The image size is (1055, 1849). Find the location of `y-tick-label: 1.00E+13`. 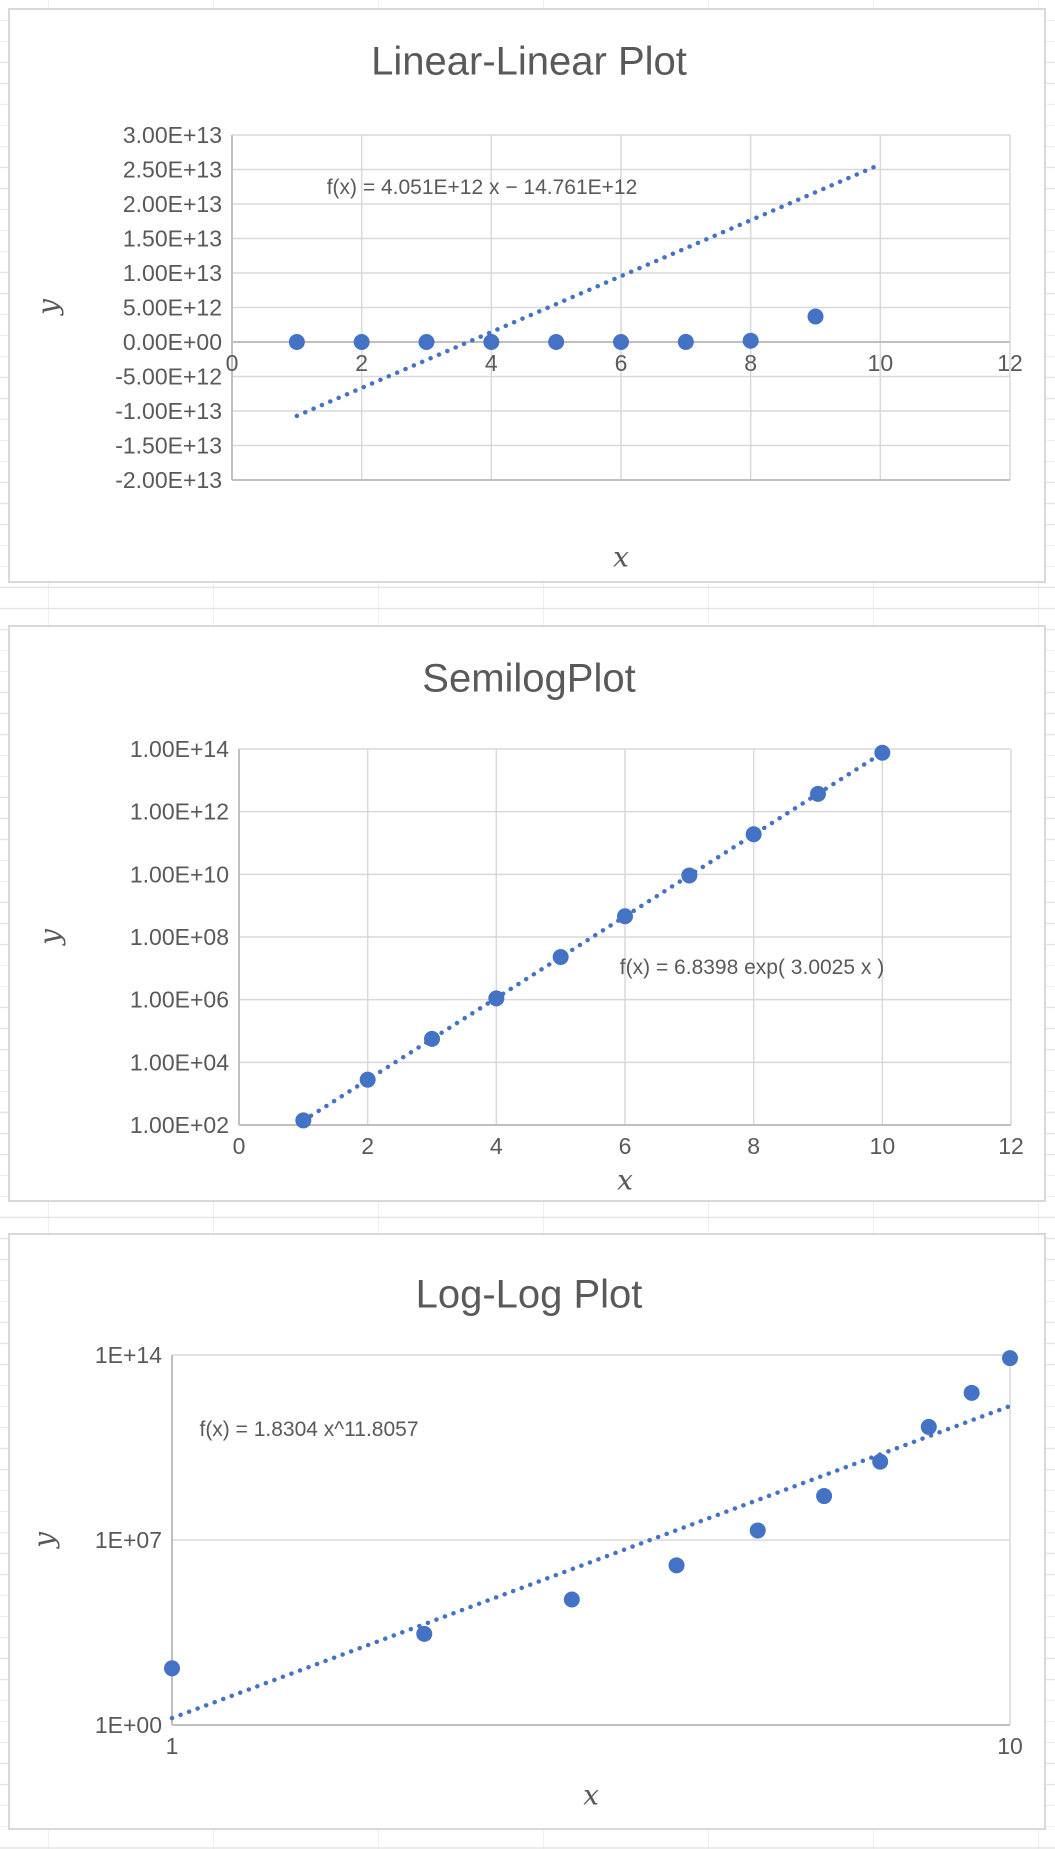

y-tick-label: 1.00E+13 is located at coordinates (172, 273).